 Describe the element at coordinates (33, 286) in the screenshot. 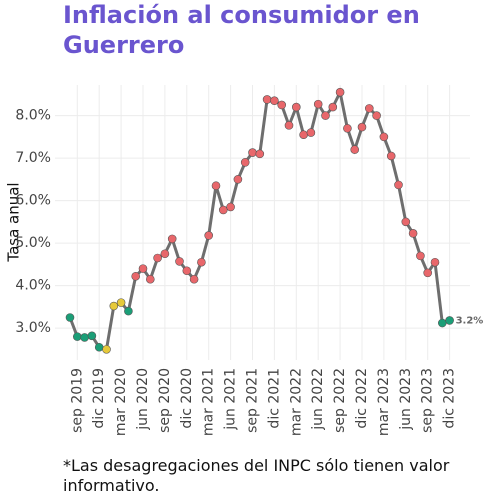

I see `y-tick-label: 4.0%` at that location.